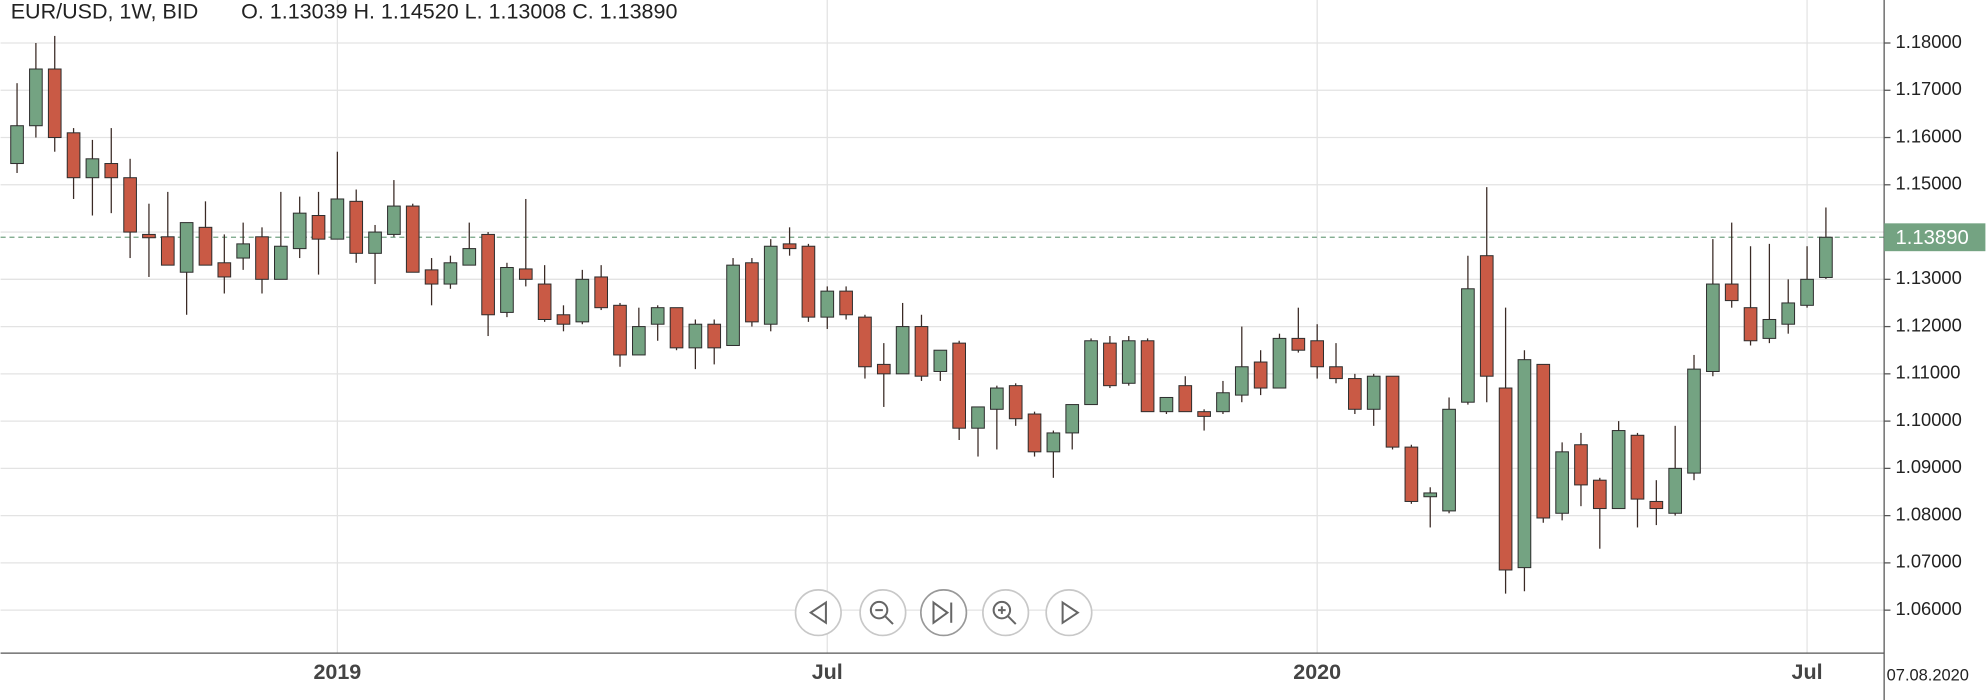  I want to click on y-tick-label: 1.16000, so click(1929, 135).